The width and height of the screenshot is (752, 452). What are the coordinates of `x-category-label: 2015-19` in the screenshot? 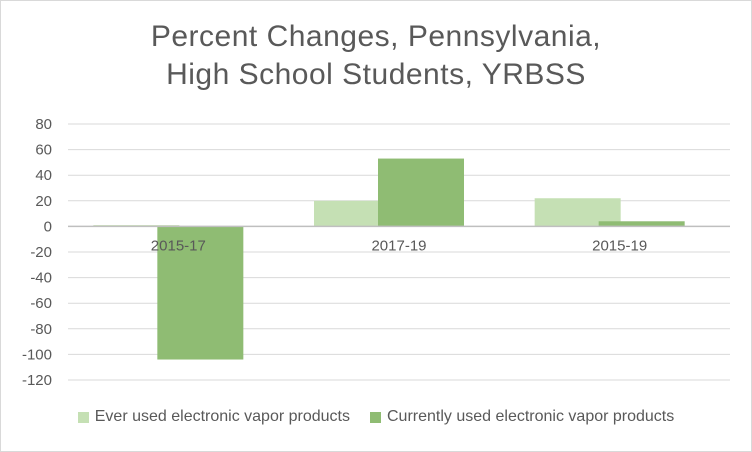 It's located at (619, 245).